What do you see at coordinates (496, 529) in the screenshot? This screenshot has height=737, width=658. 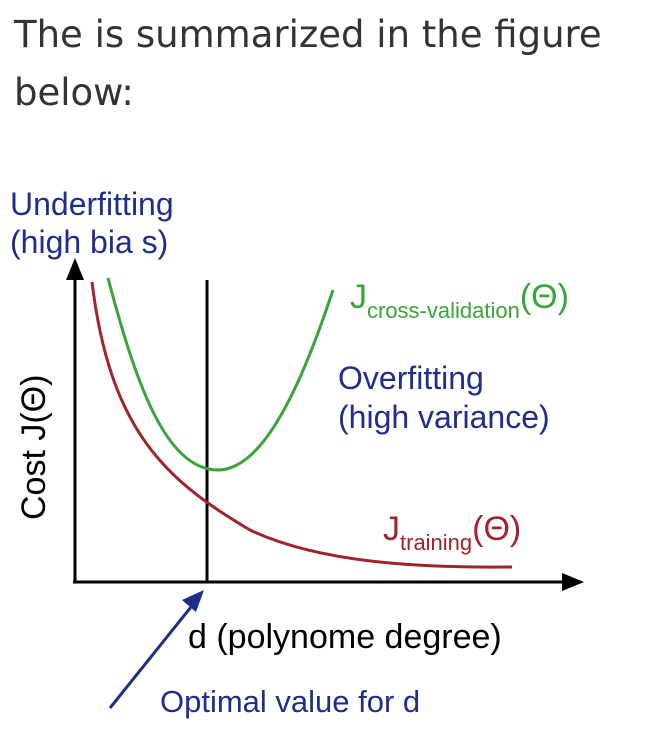 I see `train-theta: (Θ)` at bounding box center [496, 529].